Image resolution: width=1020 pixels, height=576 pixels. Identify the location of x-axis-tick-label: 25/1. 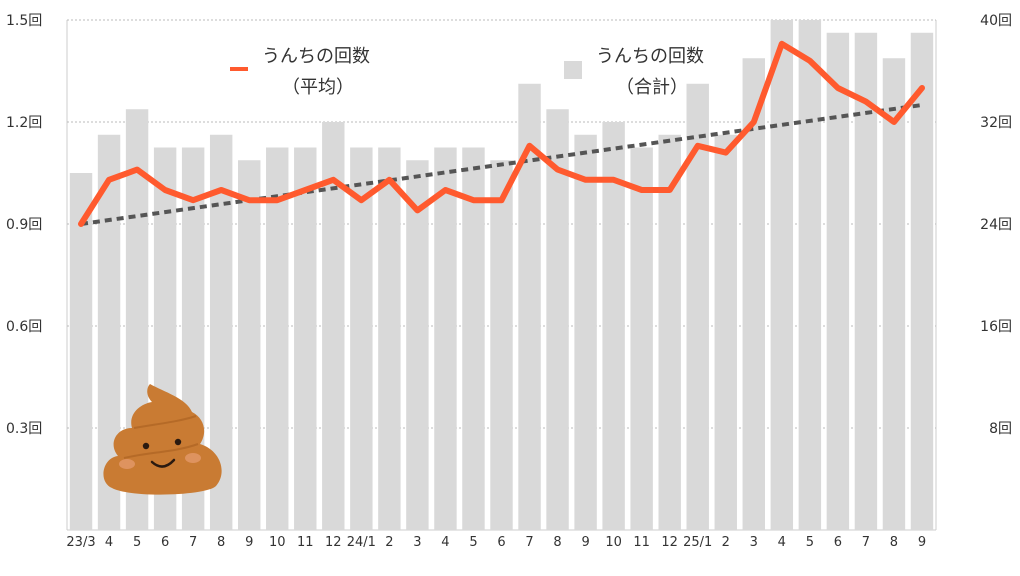
(697, 542).